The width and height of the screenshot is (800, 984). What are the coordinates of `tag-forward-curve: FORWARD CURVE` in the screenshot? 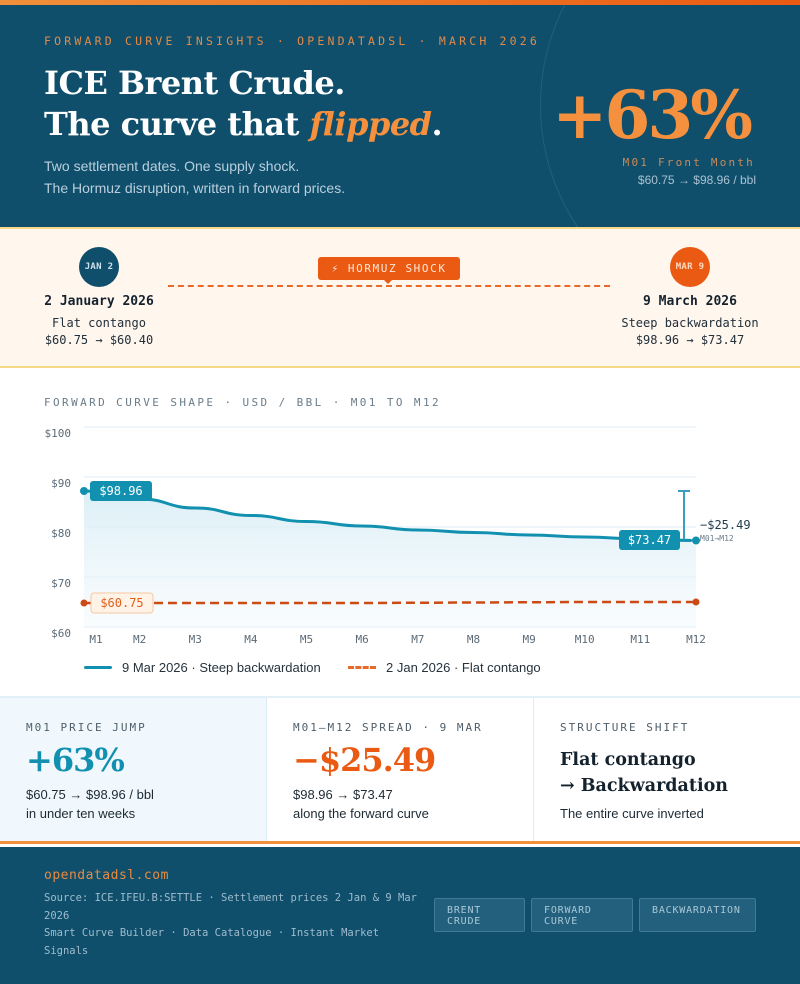 It's located at (582, 915).